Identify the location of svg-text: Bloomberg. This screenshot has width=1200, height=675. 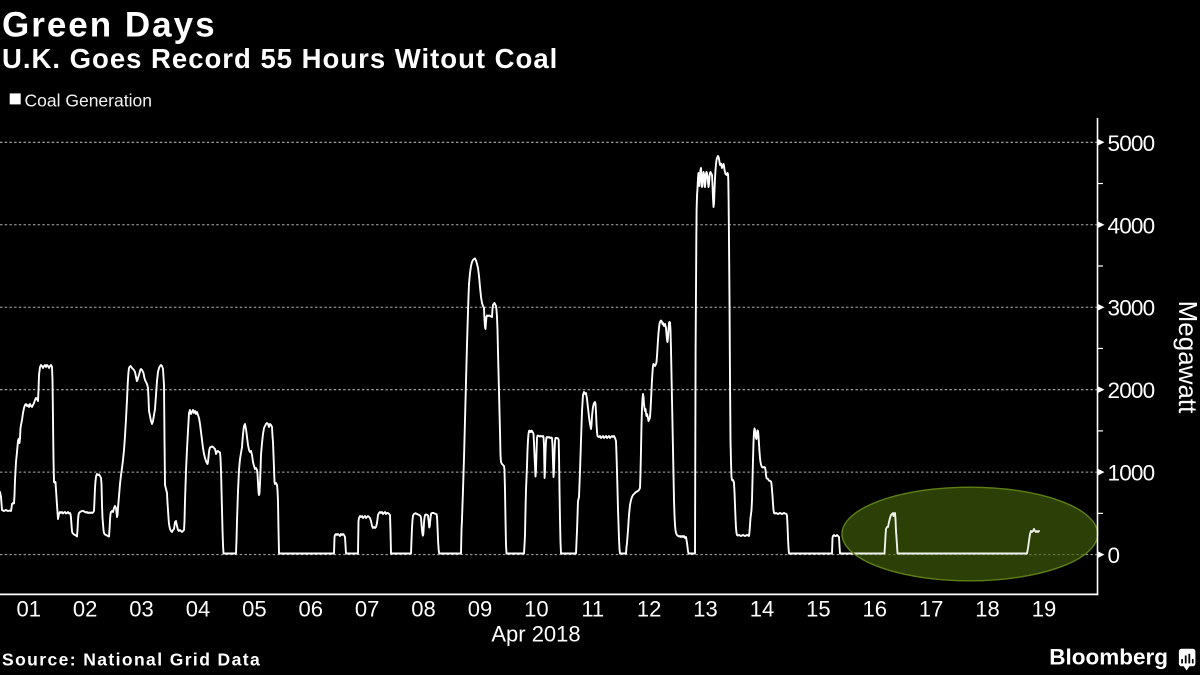
(1108, 657).